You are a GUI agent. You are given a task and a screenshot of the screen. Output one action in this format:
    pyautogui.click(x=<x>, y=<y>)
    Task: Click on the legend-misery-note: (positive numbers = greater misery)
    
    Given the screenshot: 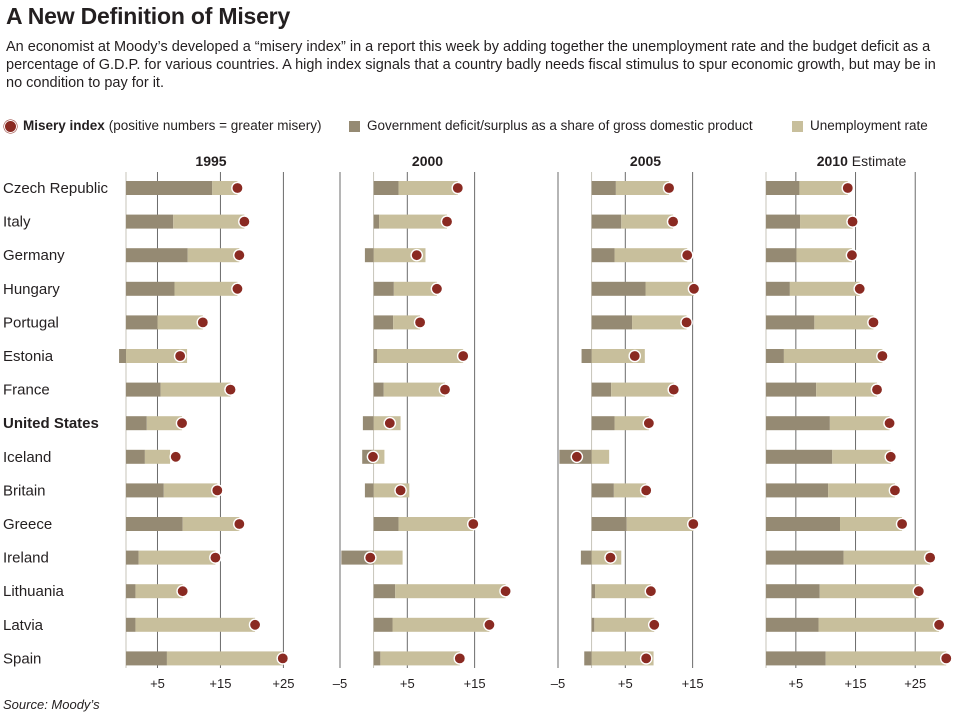 What is the action you would take?
    pyautogui.click(x=215, y=125)
    